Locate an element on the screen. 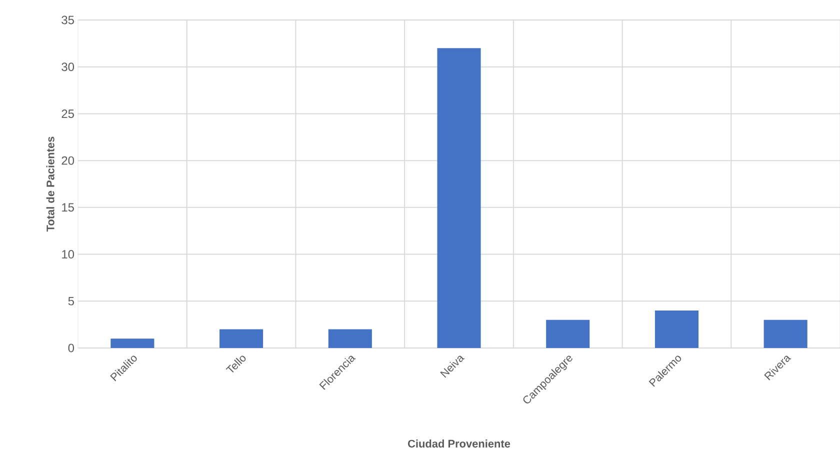  y-tick-label: 20 is located at coordinates (68, 160).